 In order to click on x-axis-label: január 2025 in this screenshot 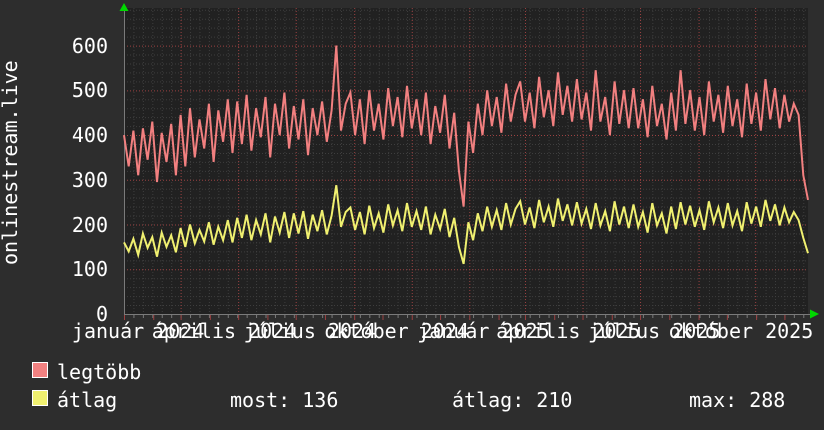, I will do `click(483, 331)`.